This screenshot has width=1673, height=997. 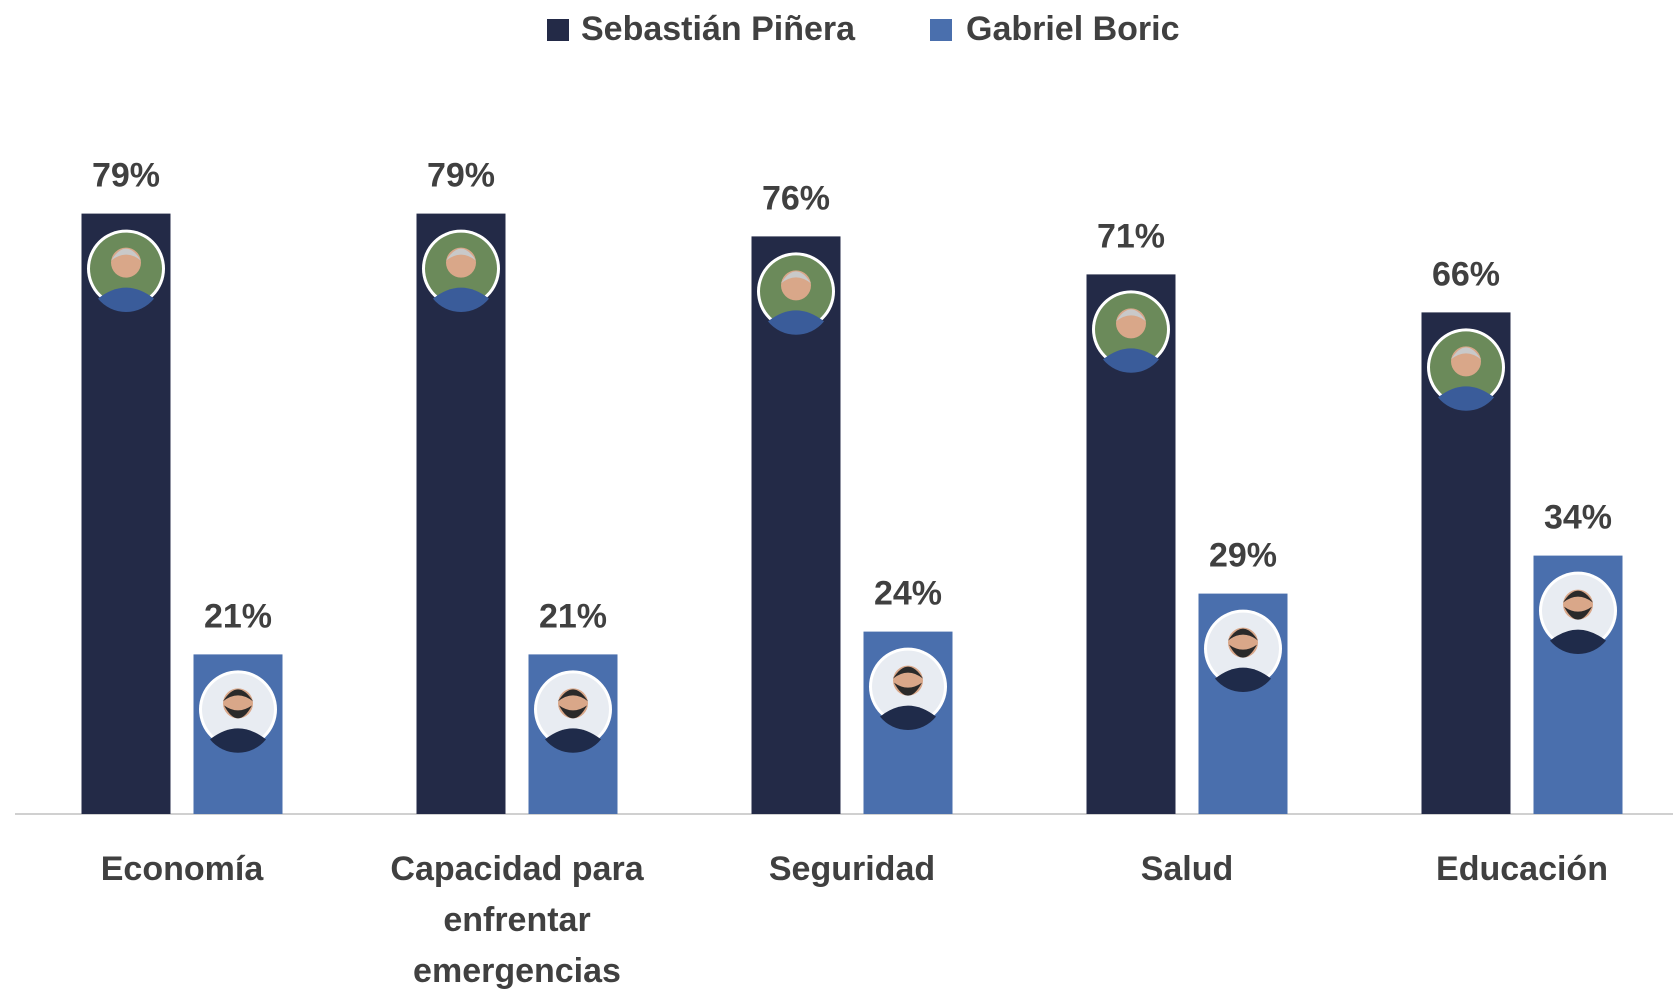 I want to click on x-tick-label: Salud, so click(x=1187, y=869).